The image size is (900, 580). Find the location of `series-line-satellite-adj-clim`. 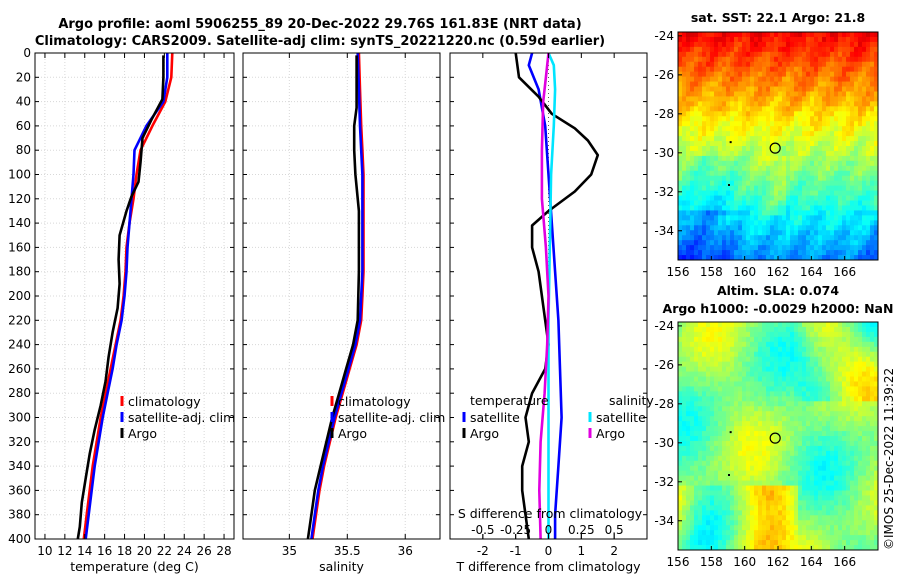

series-line-satellite-adj-clim is located at coordinates (126, 296).